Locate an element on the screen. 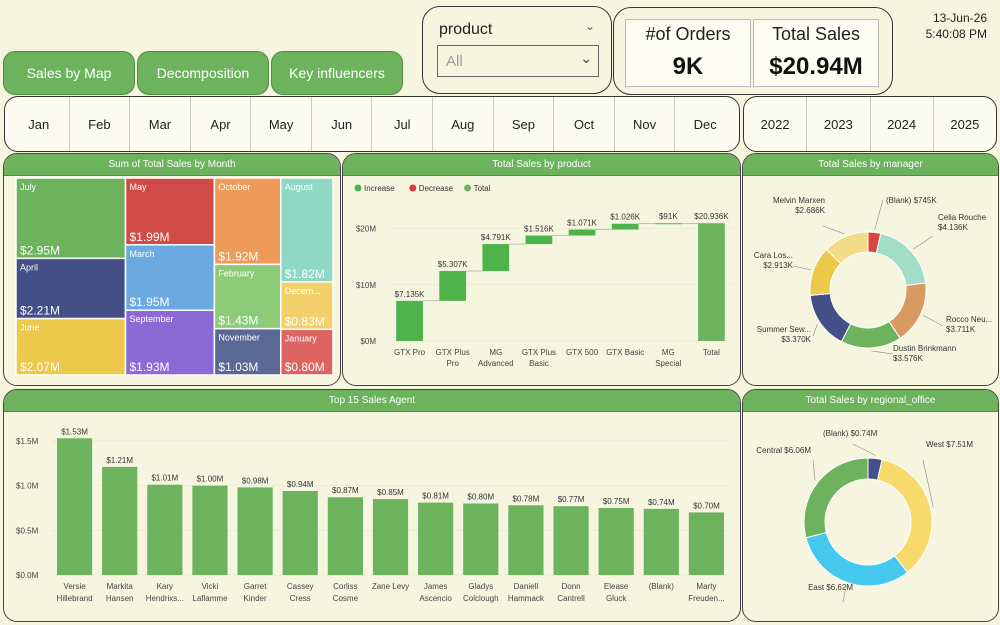  year-2022: 2022 is located at coordinates (776, 124).